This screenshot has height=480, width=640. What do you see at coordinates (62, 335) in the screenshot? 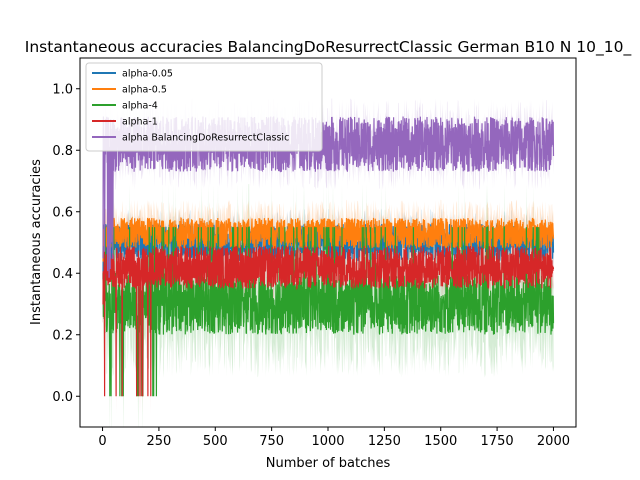
I see `y-tick-label: 0.2` at bounding box center [62, 335].